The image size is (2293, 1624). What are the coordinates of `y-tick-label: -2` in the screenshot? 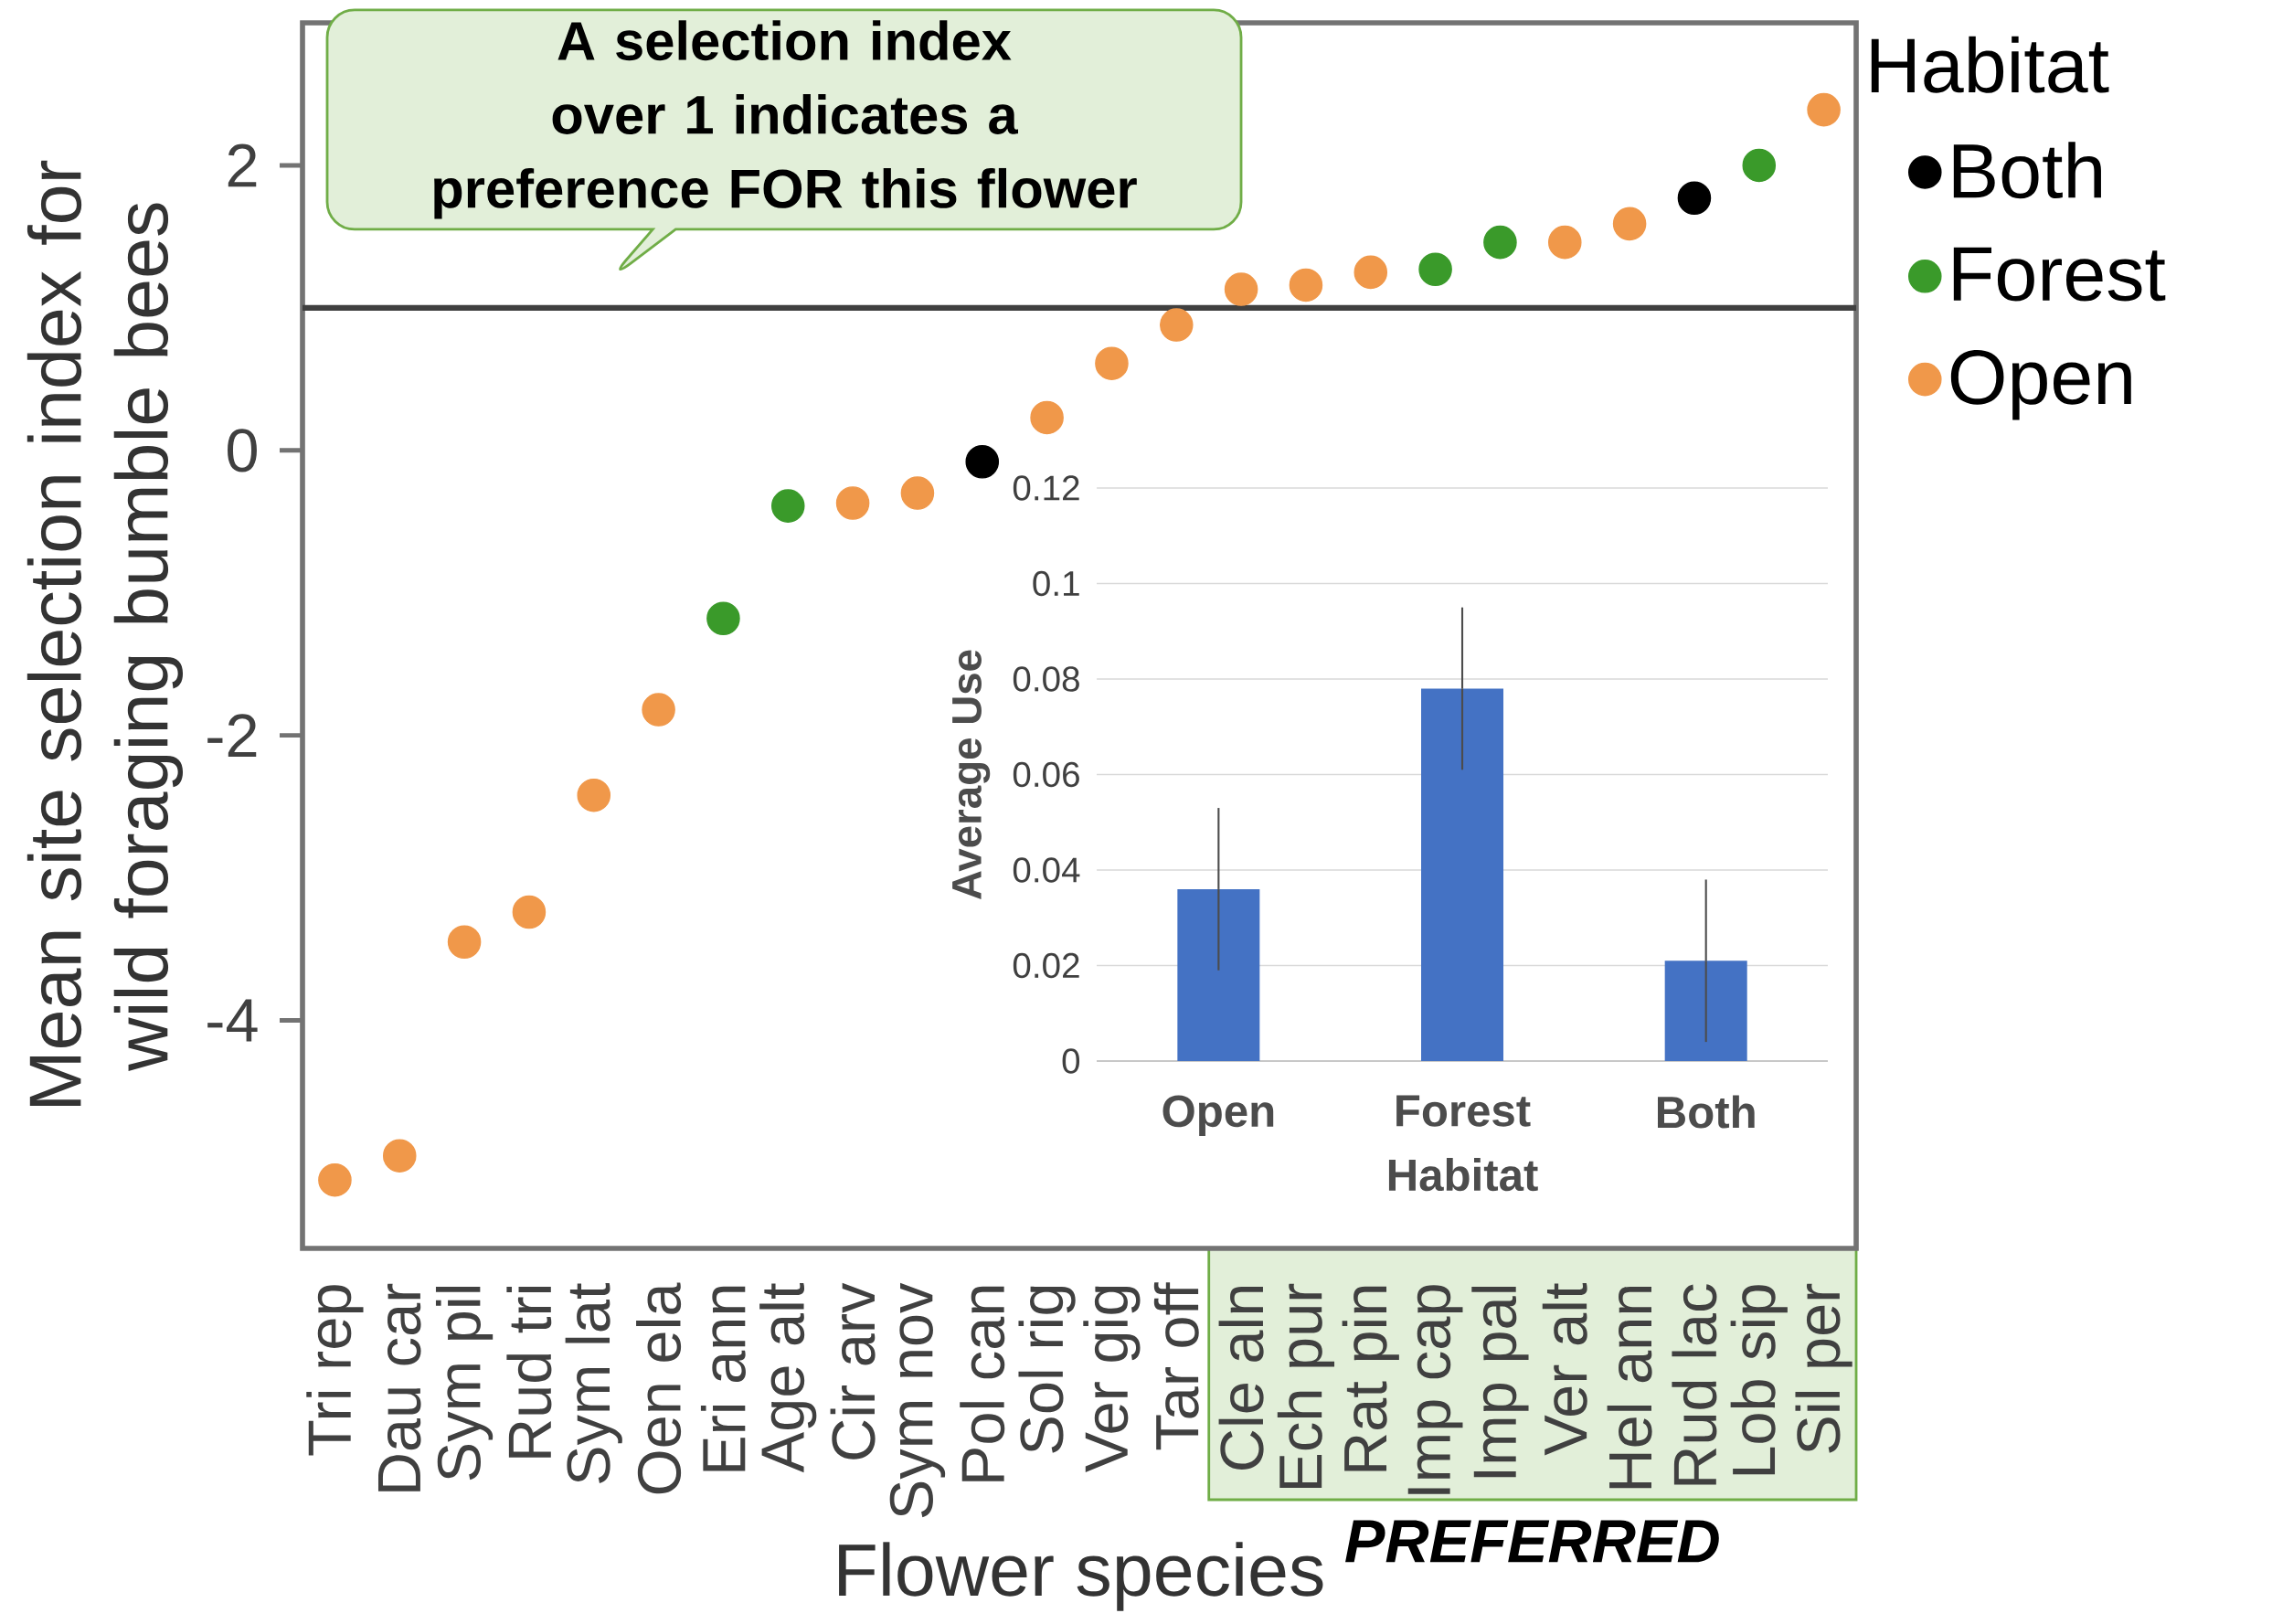 It's located at (232, 735).